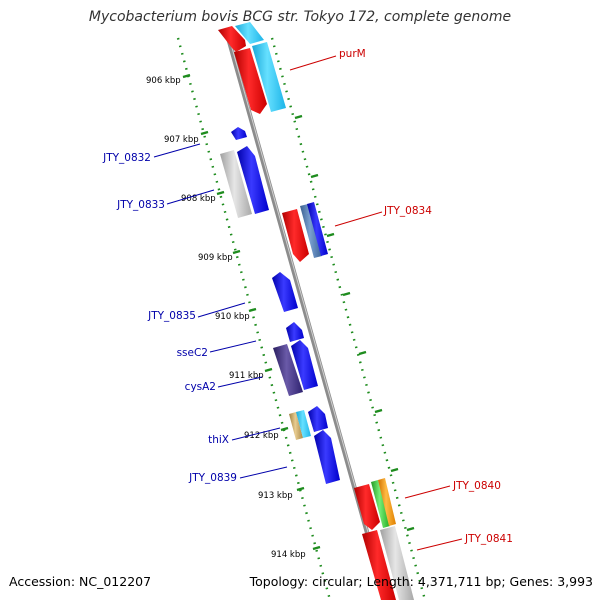 The height and width of the screenshot is (600, 600). I want to click on tick-label: 908 kbp, so click(198, 199).